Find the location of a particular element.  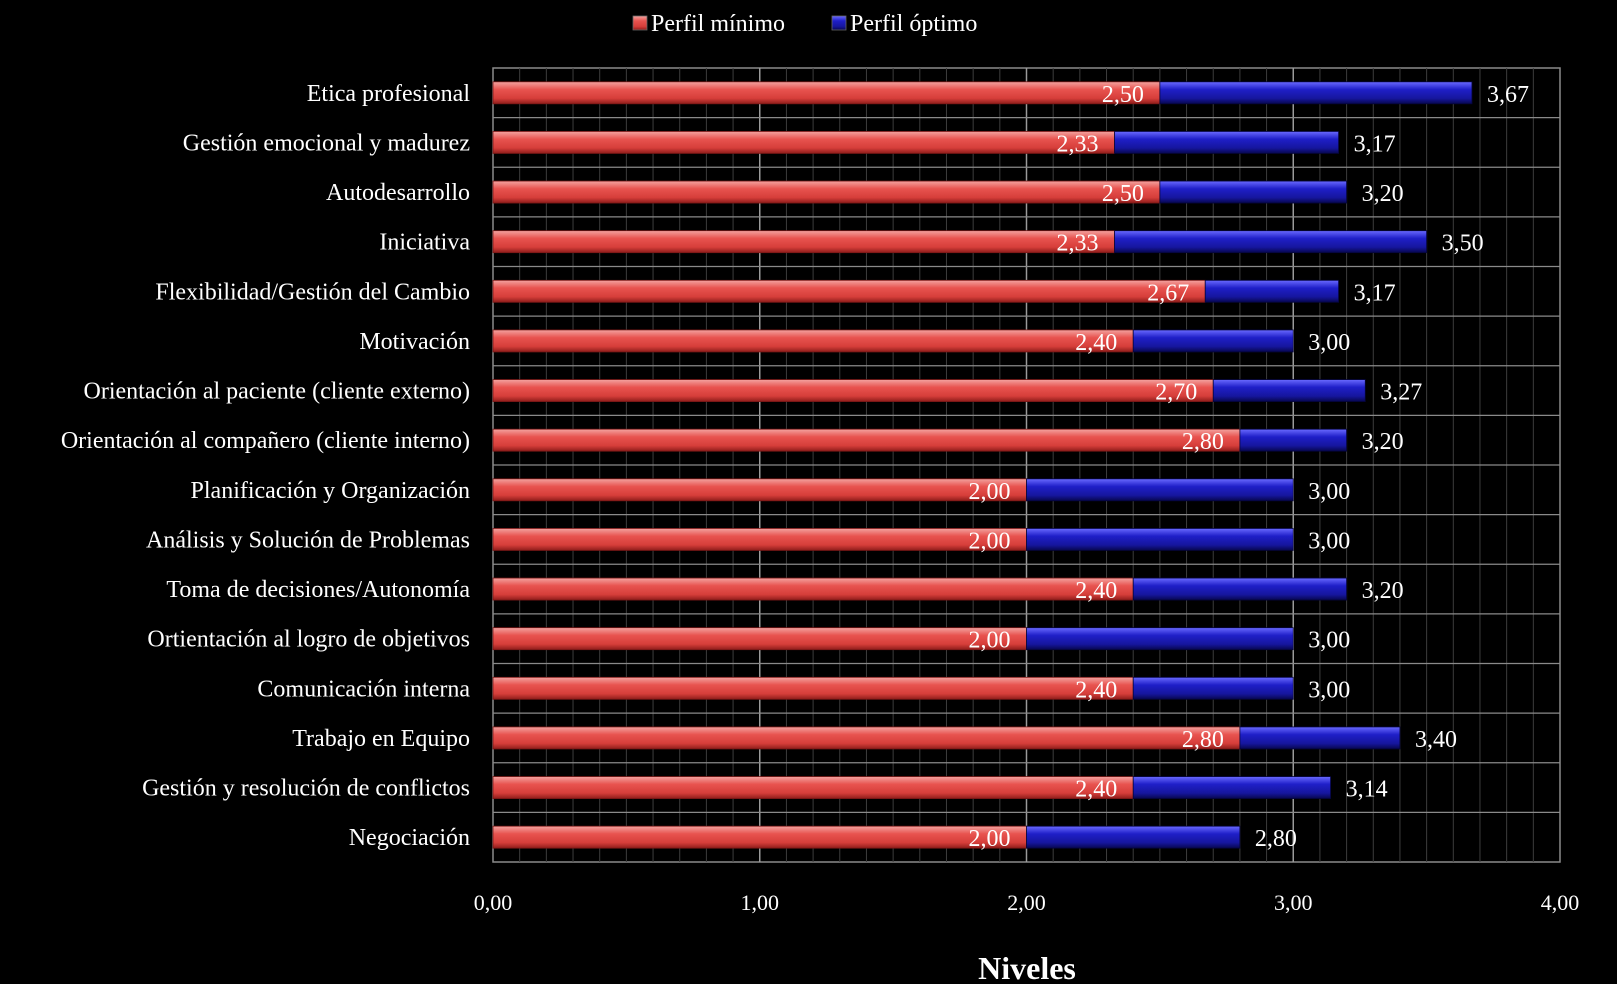

x-tick-label: 0,00 is located at coordinates (493, 902).